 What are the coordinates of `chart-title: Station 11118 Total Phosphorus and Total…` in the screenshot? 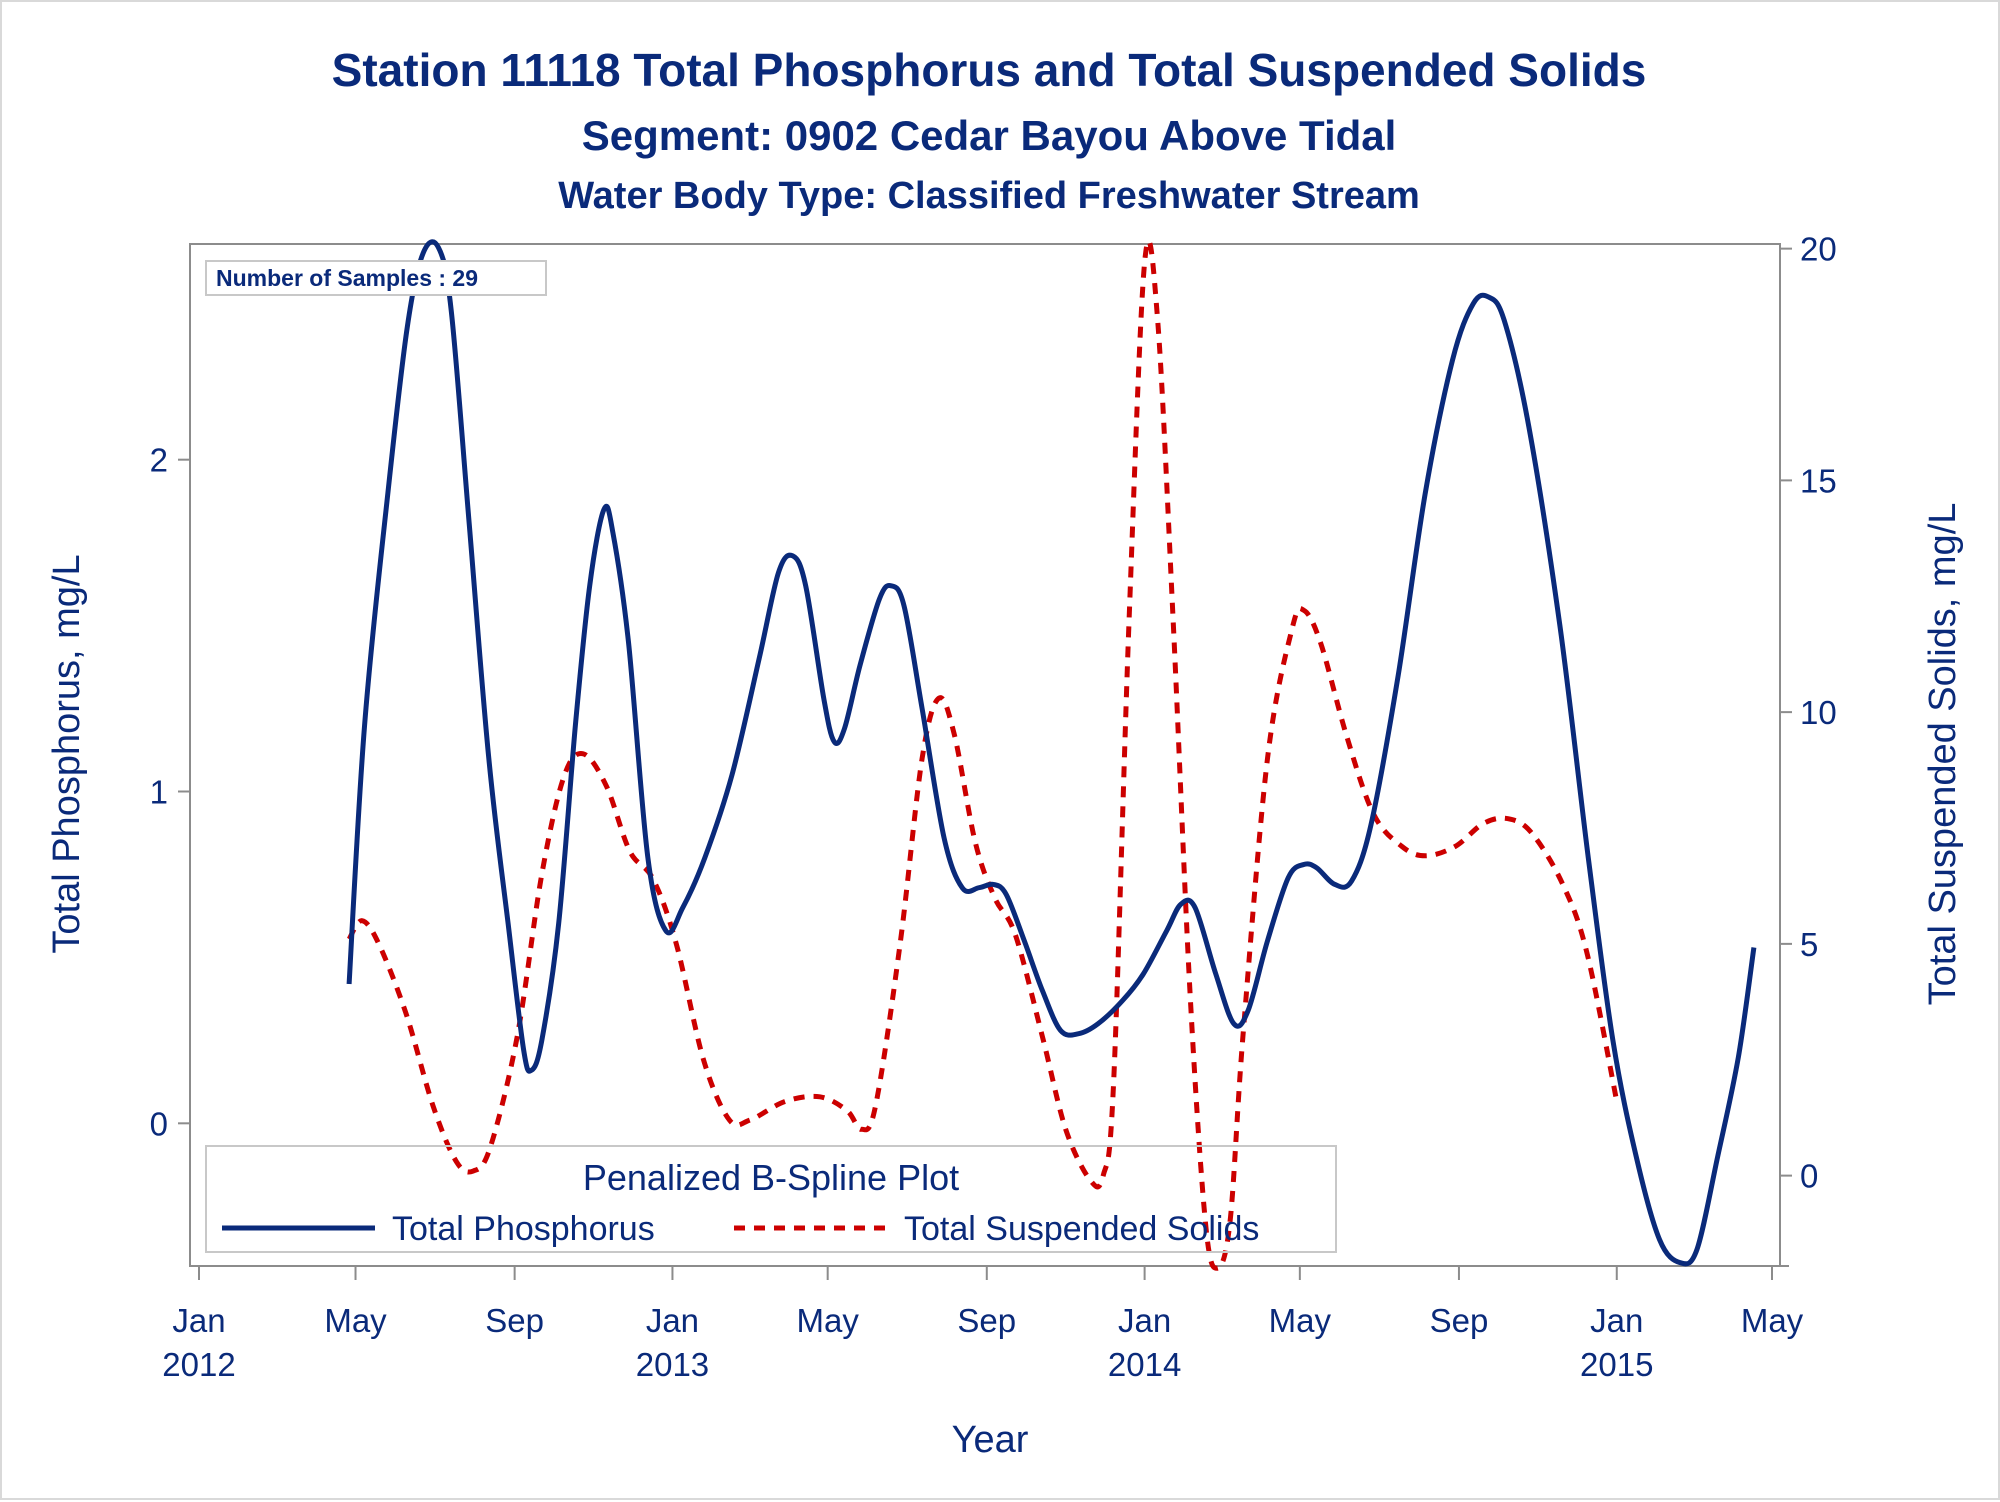 It's located at (989, 70).